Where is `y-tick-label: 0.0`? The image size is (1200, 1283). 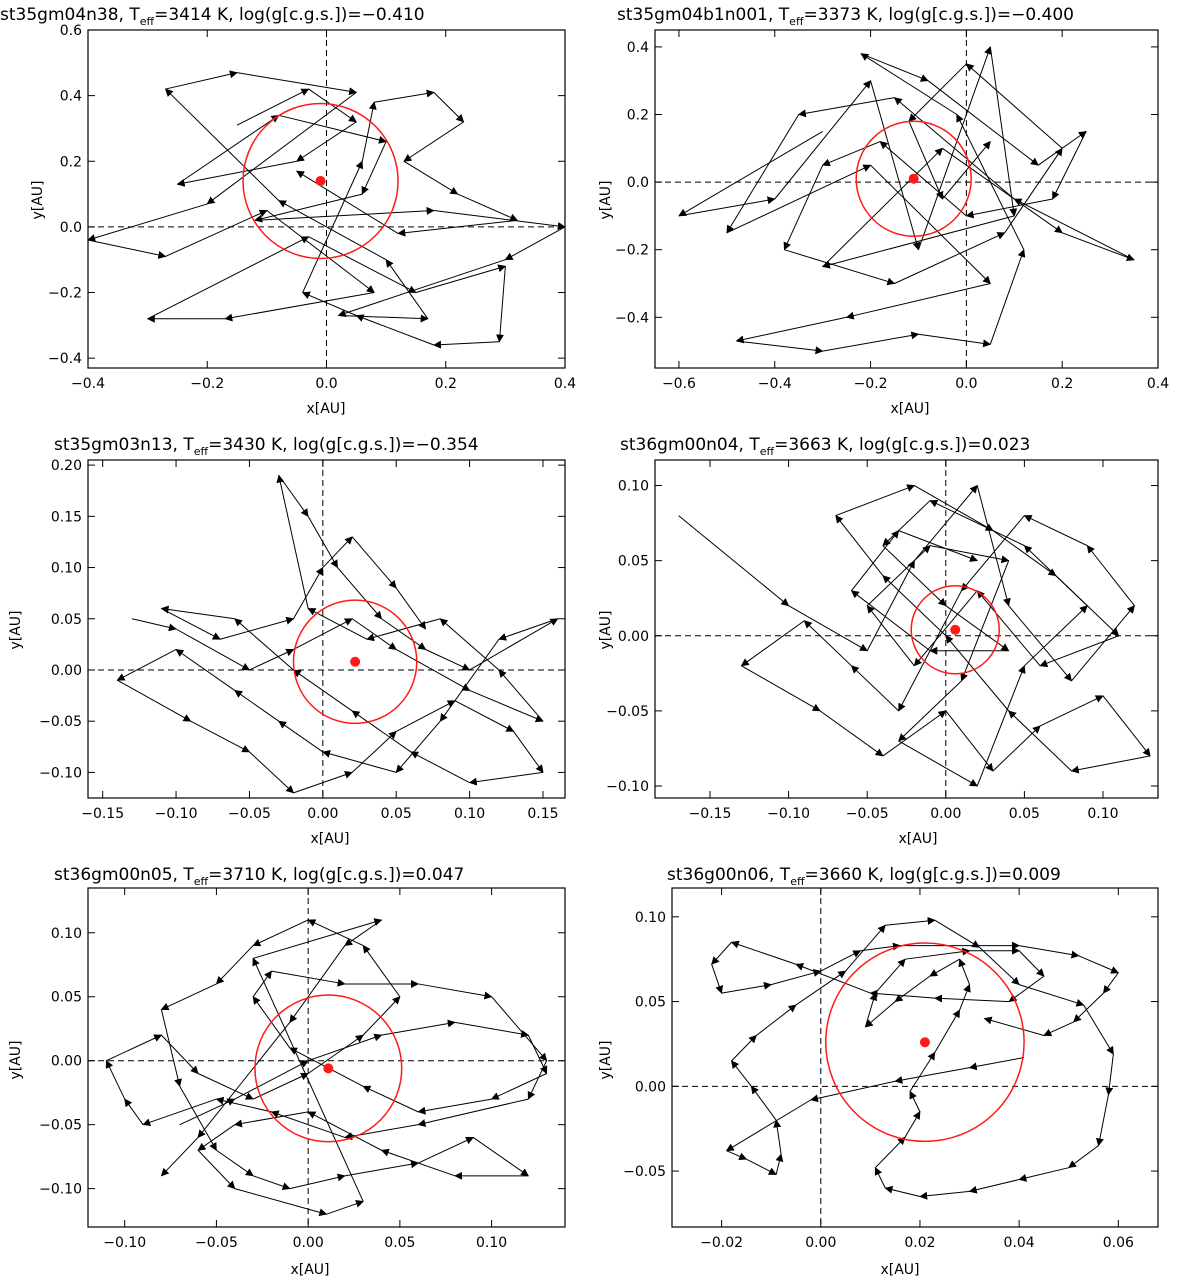 y-tick-label: 0.0 is located at coordinates (71, 228).